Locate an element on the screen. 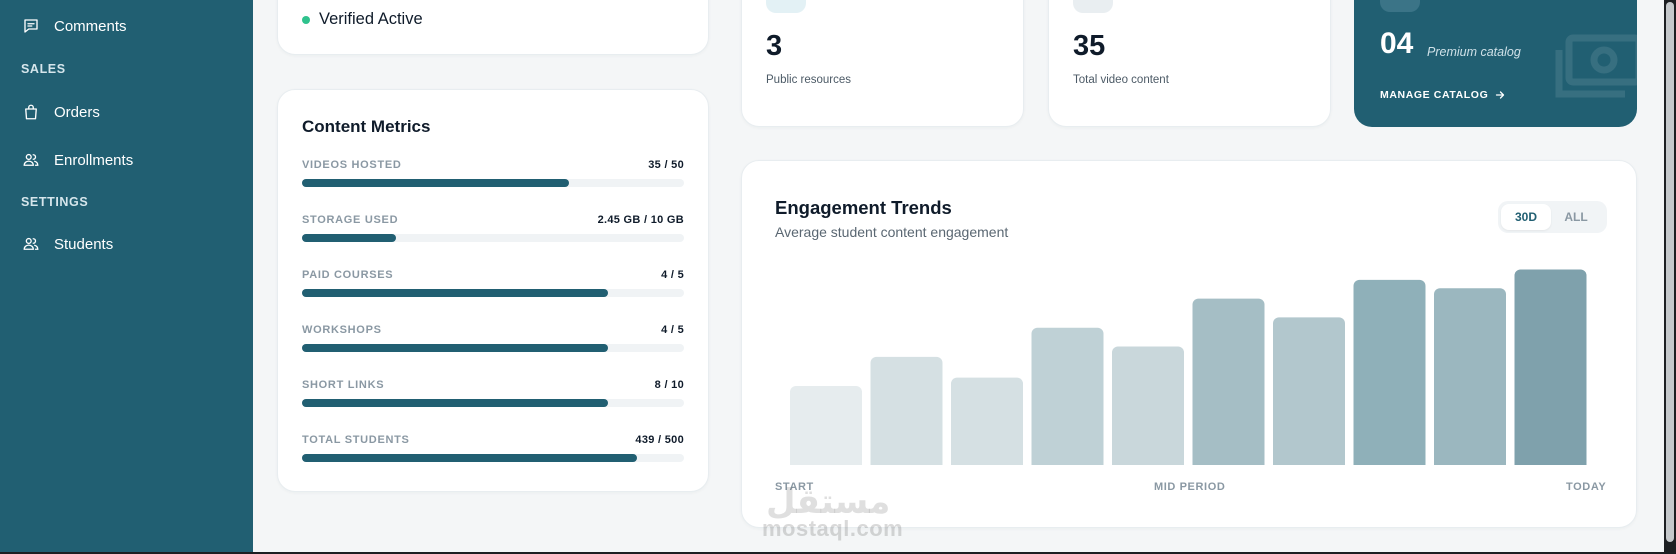 The image size is (1676, 554). metric-value: 2.45 GB / 10 GB is located at coordinates (640, 220).